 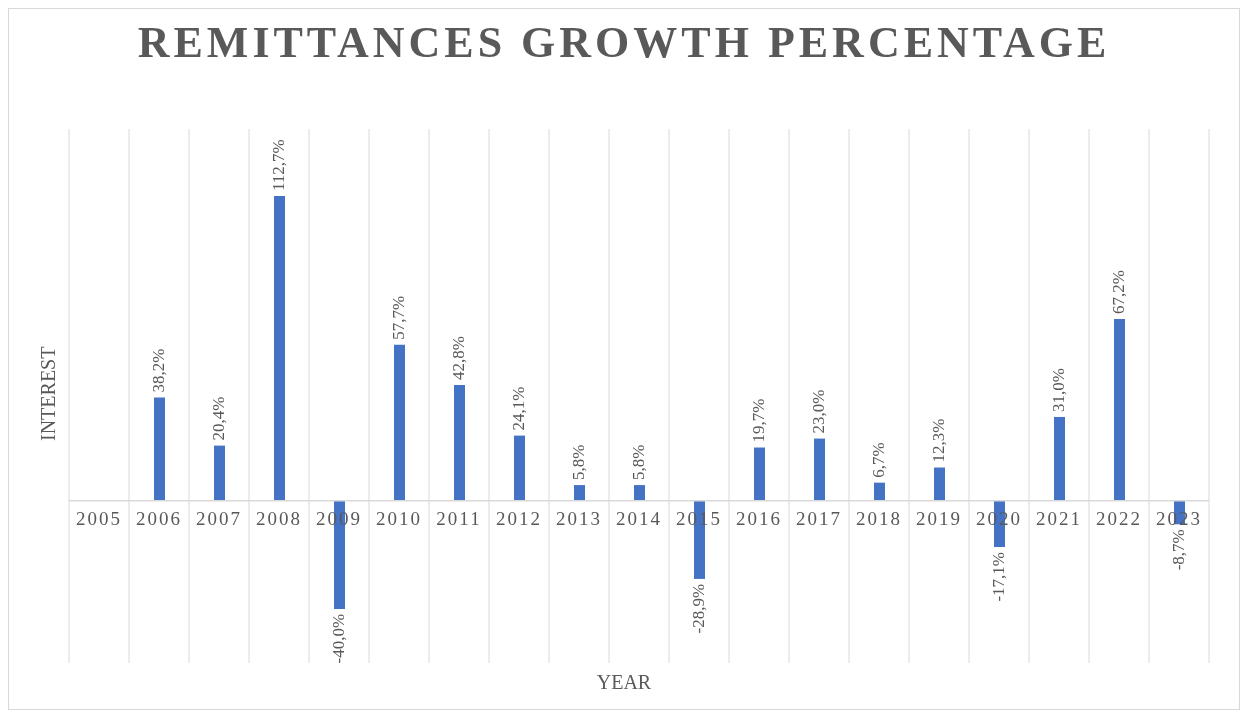 I want to click on x-tick-label: 2012, so click(x=519, y=518).